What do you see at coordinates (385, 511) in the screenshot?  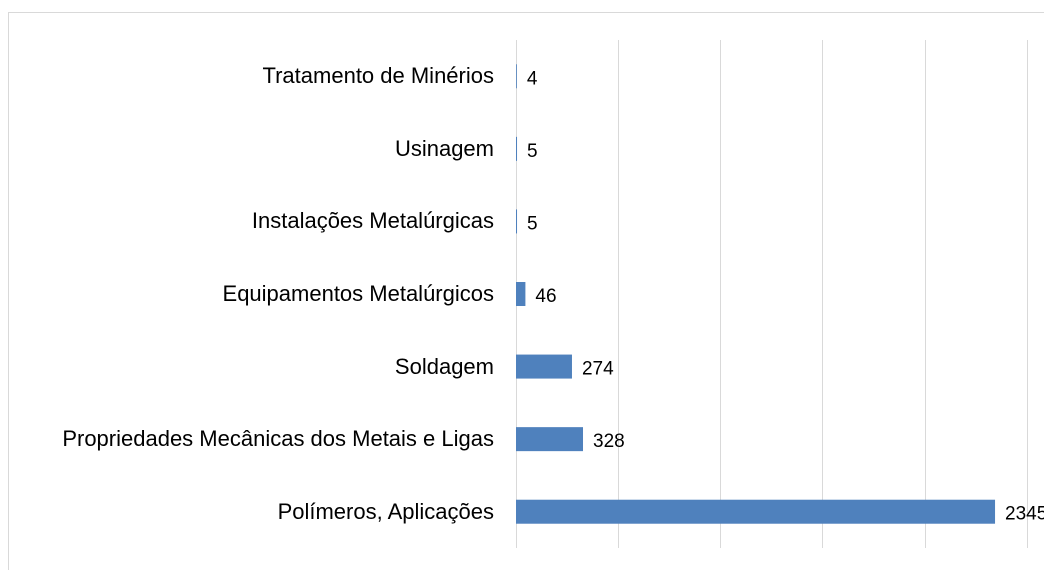 I see `category-label: Polímeros, Aplicações` at bounding box center [385, 511].